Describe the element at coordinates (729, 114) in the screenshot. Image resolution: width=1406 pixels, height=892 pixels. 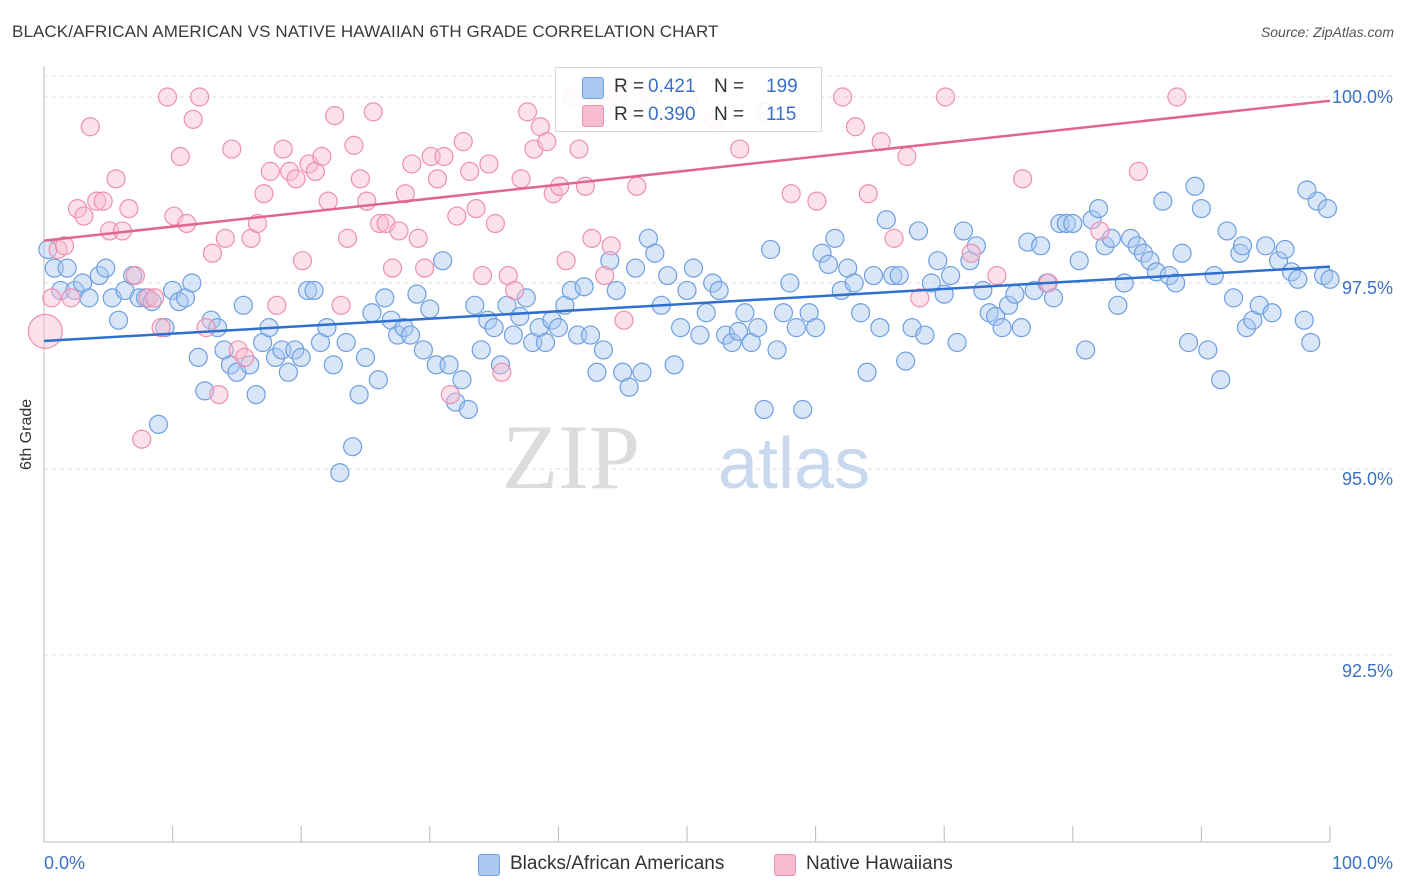
I see `n-label: N =` at that location.